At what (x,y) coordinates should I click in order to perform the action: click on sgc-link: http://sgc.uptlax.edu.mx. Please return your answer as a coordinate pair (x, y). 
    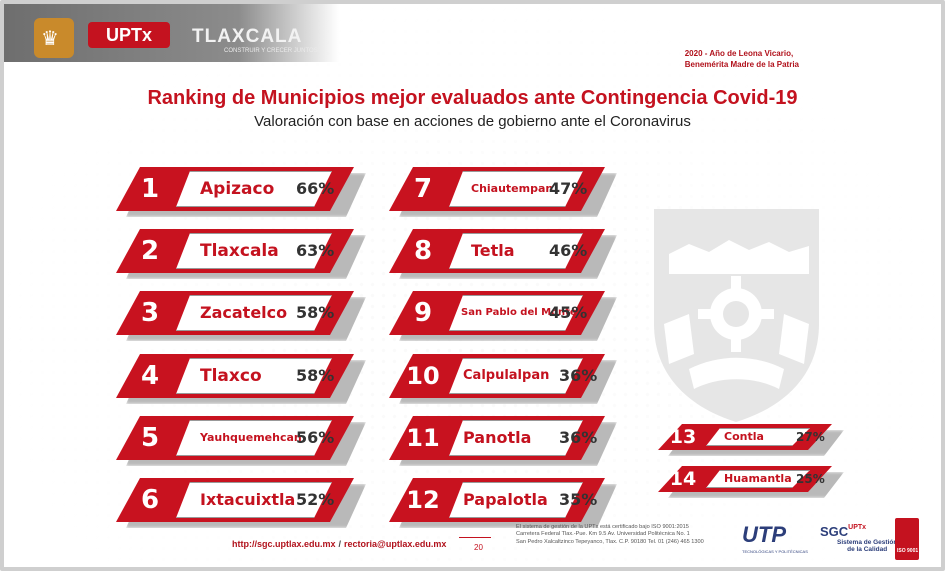
    Looking at the image, I should click on (284, 544).